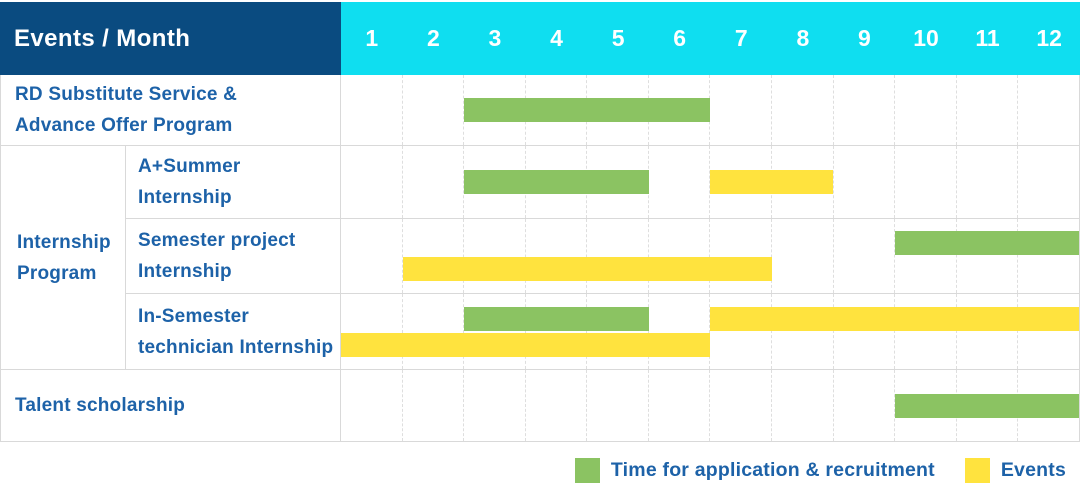 This screenshot has height=494, width=1080. I want to click on month-header-cell: 9, so click(864, 38).